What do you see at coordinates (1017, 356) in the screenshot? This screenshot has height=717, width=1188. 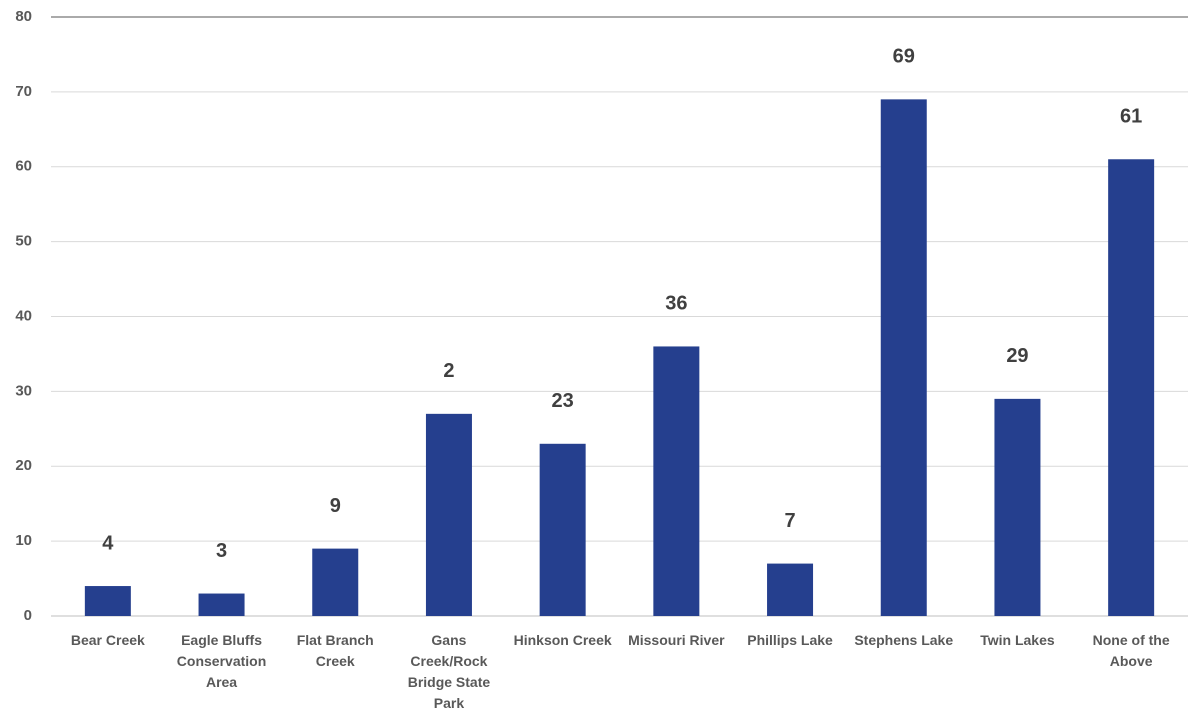 I see `value-label: 29` at bounding box center [1017, 356].